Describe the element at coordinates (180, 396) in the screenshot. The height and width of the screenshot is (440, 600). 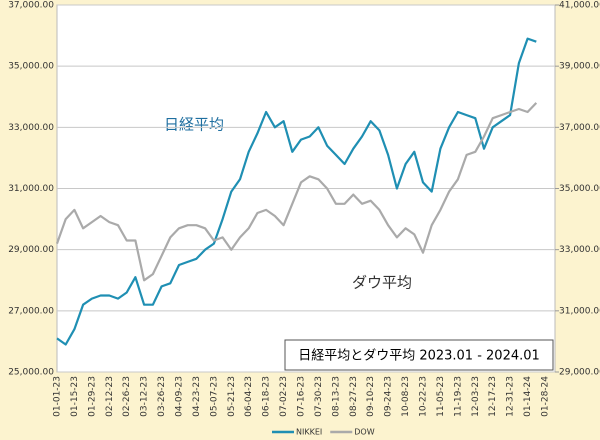
I see `x-tick-label: 04-09-23` at that location.